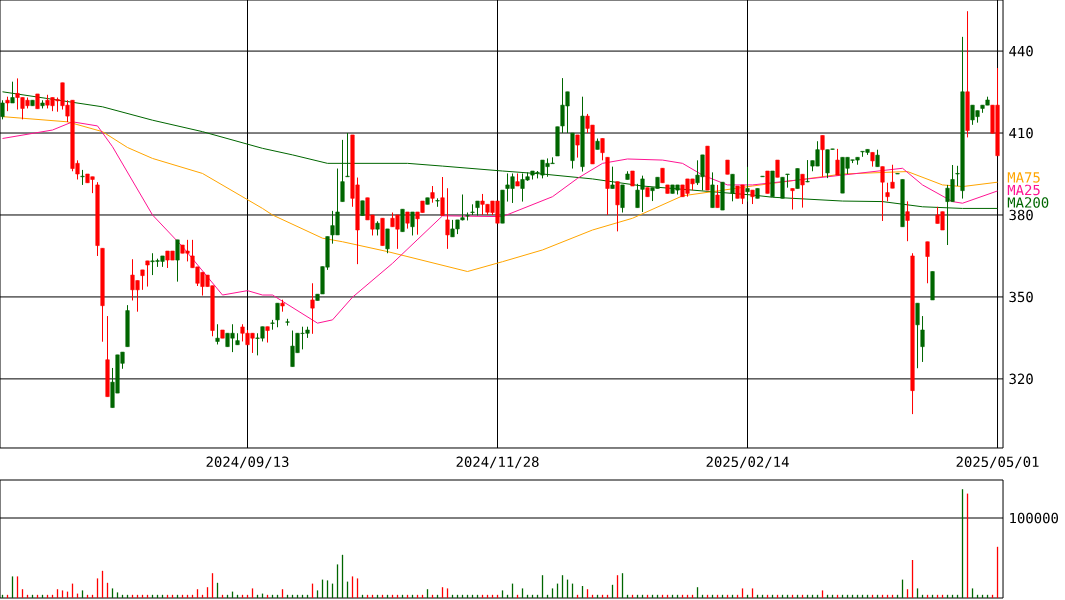 The height and width of the screenshot is (600, 1065). What do you see at coordinates (1021, 379) in the screenshot?
I see `y-tick-label: 320` at bounding box center [1021, 379].